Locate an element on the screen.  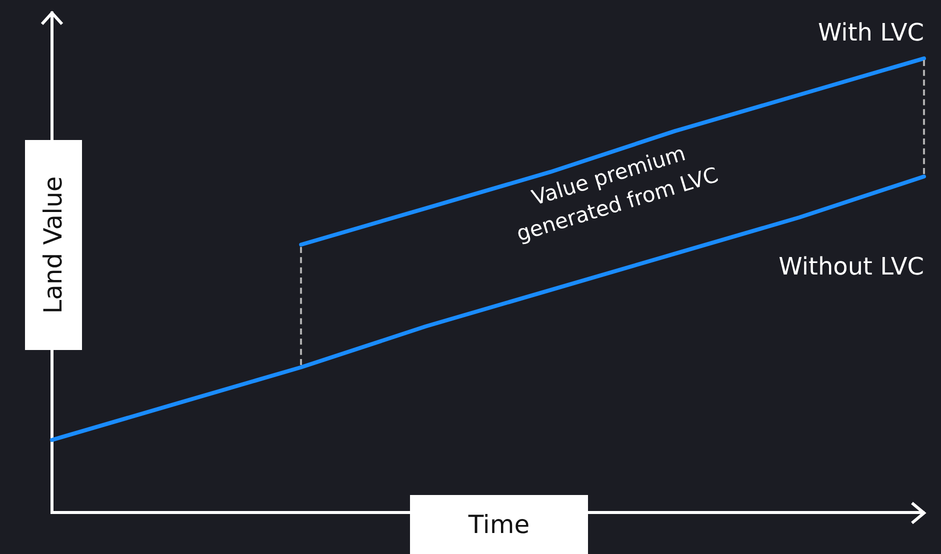
label-panel: Time is located at coordinates (499, 524).